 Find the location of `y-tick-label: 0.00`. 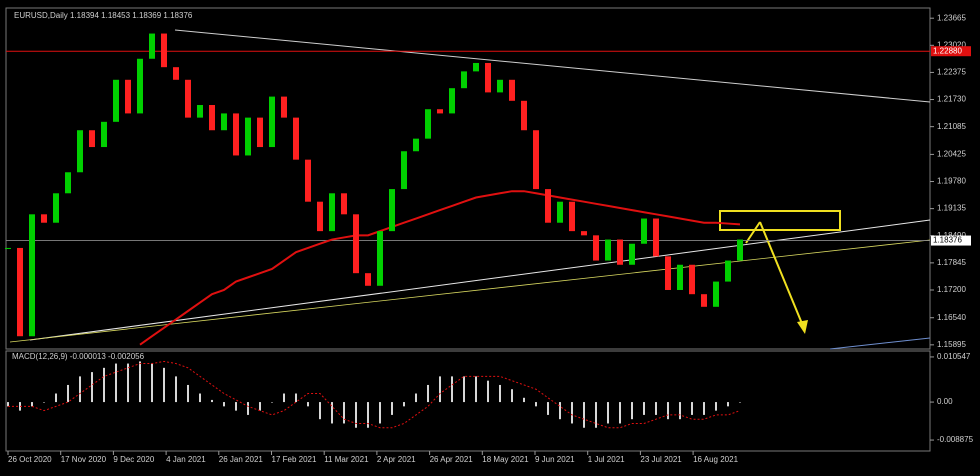

y-tick-label: 0.00 is located at coordinates (945, 401).